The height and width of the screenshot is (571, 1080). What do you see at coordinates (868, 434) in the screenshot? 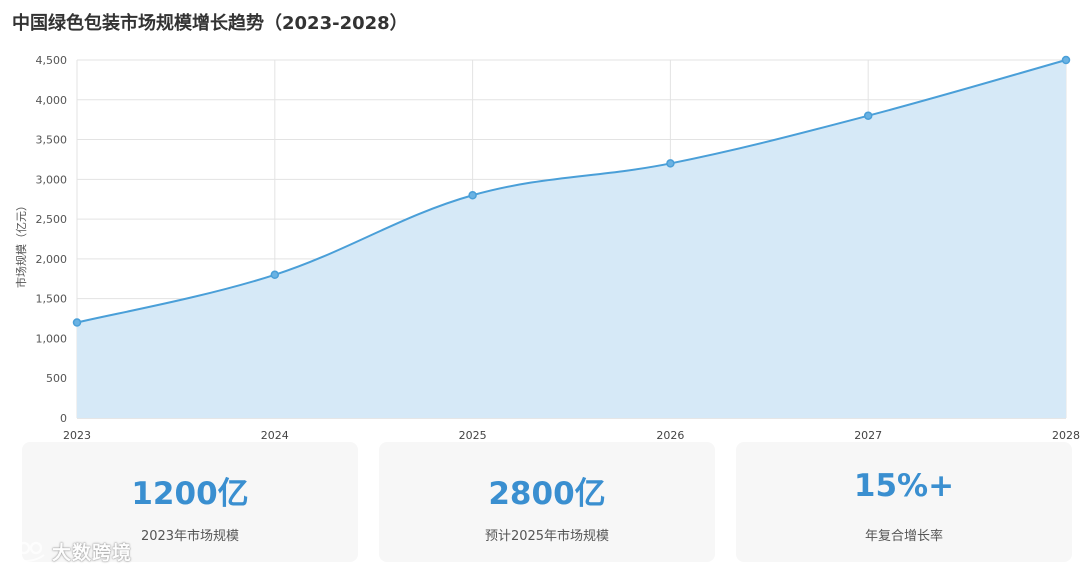
I see `x-tick-label: 2027` at bounding box center [868, 434].